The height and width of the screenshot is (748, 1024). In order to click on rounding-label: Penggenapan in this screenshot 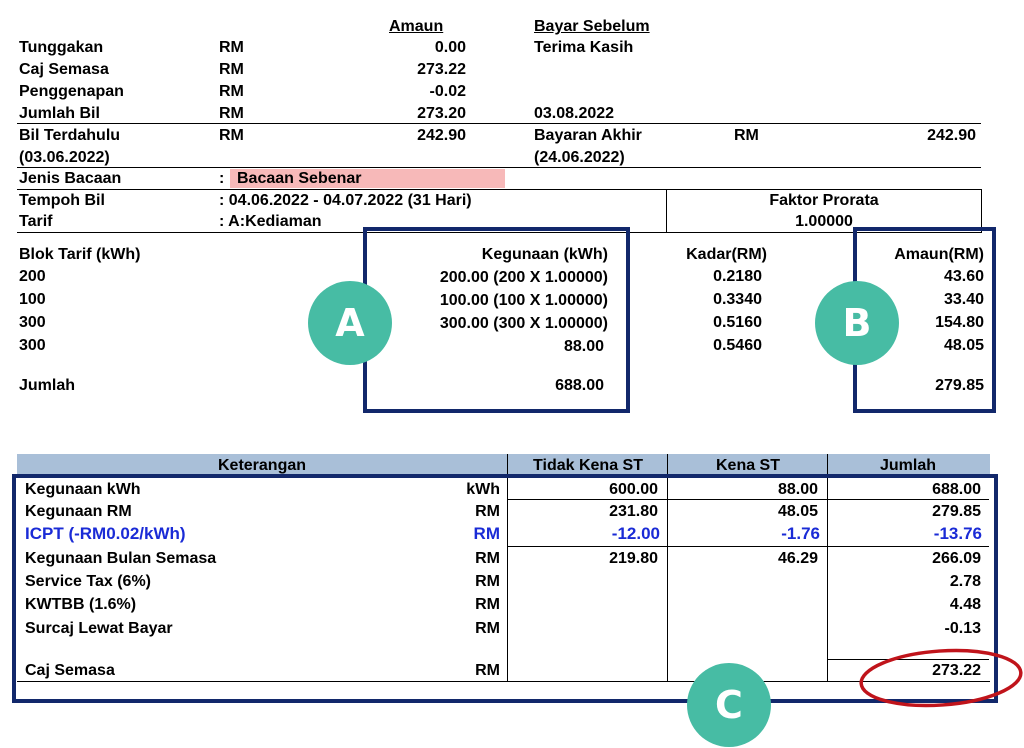, I will do `click(71, 91)`.